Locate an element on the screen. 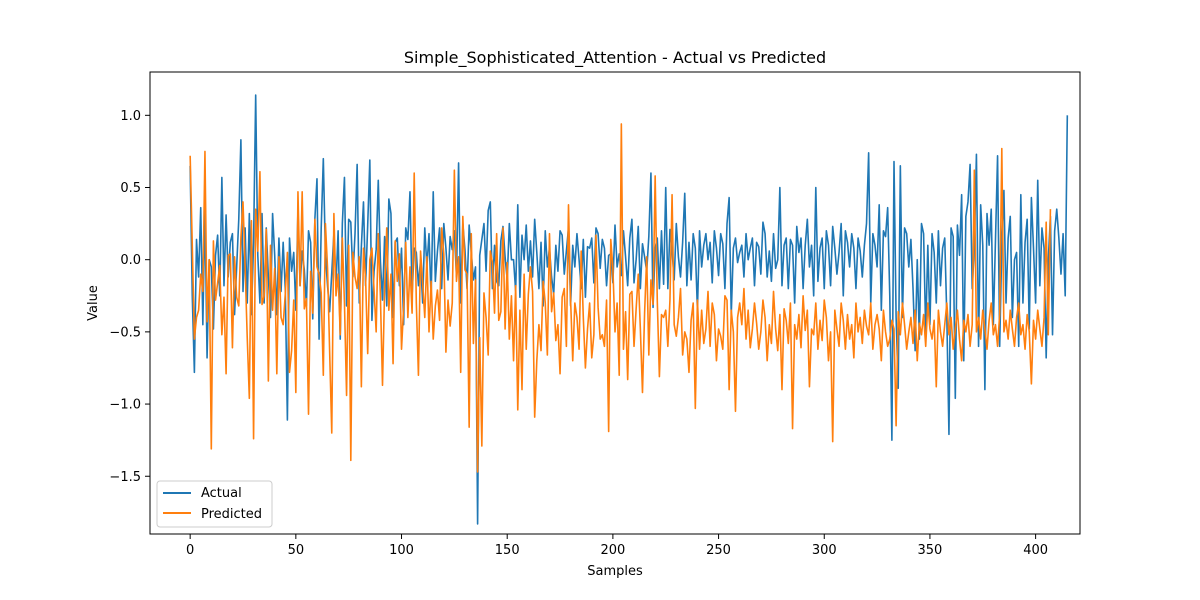 The width and height of the screenshot is (1200, 600). legend-label-actual: Actual is located at coordinates (221, 493).